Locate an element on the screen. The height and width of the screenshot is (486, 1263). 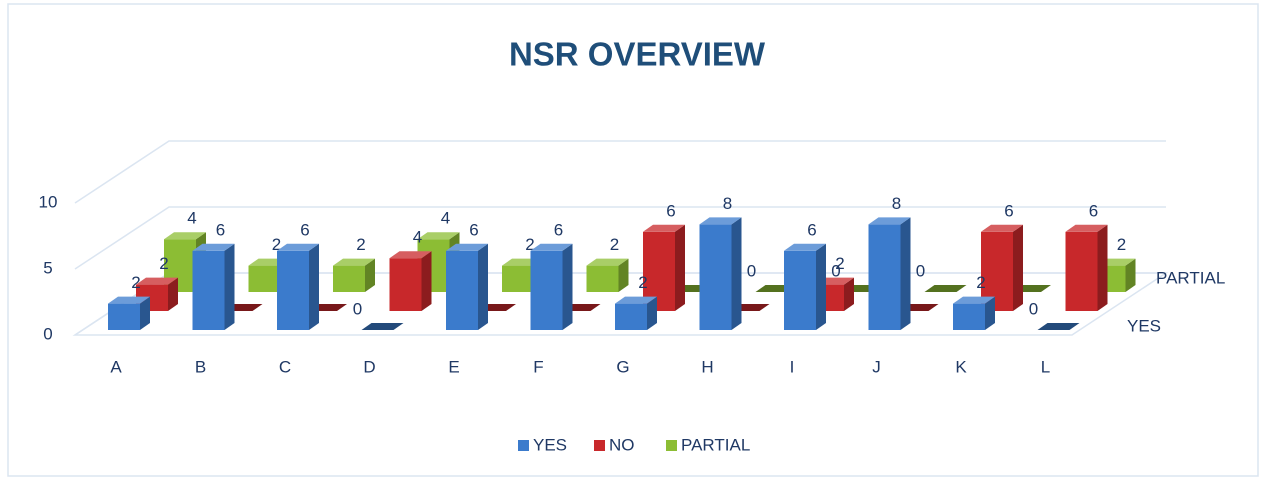
y-tick-label: 0 is located at coordinates (47, 333).